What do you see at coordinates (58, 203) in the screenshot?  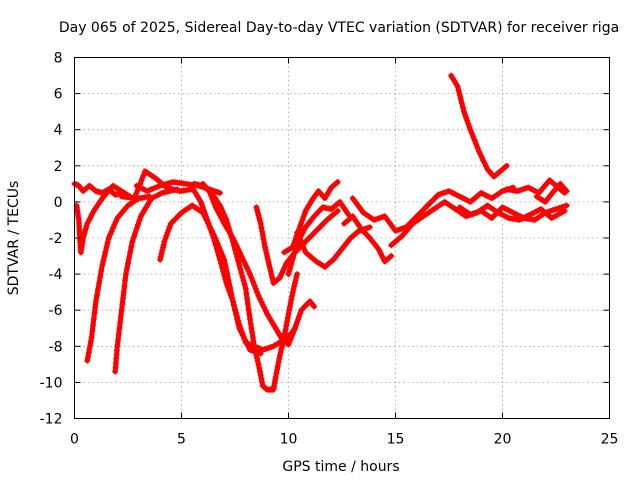 I see `y-tick-label: 0` at bounding box center [58, 203].